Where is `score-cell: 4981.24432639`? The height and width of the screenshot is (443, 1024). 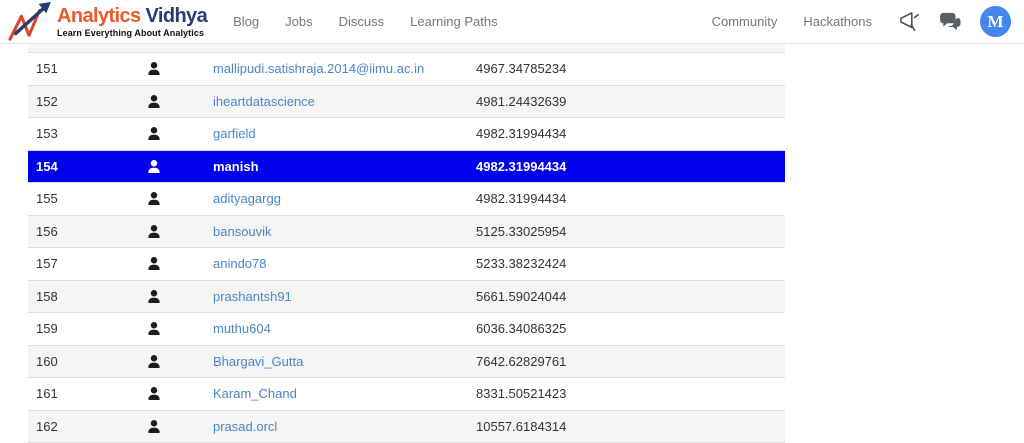
score-cell: 4981.24432639 is located at coordinates (521, 101).